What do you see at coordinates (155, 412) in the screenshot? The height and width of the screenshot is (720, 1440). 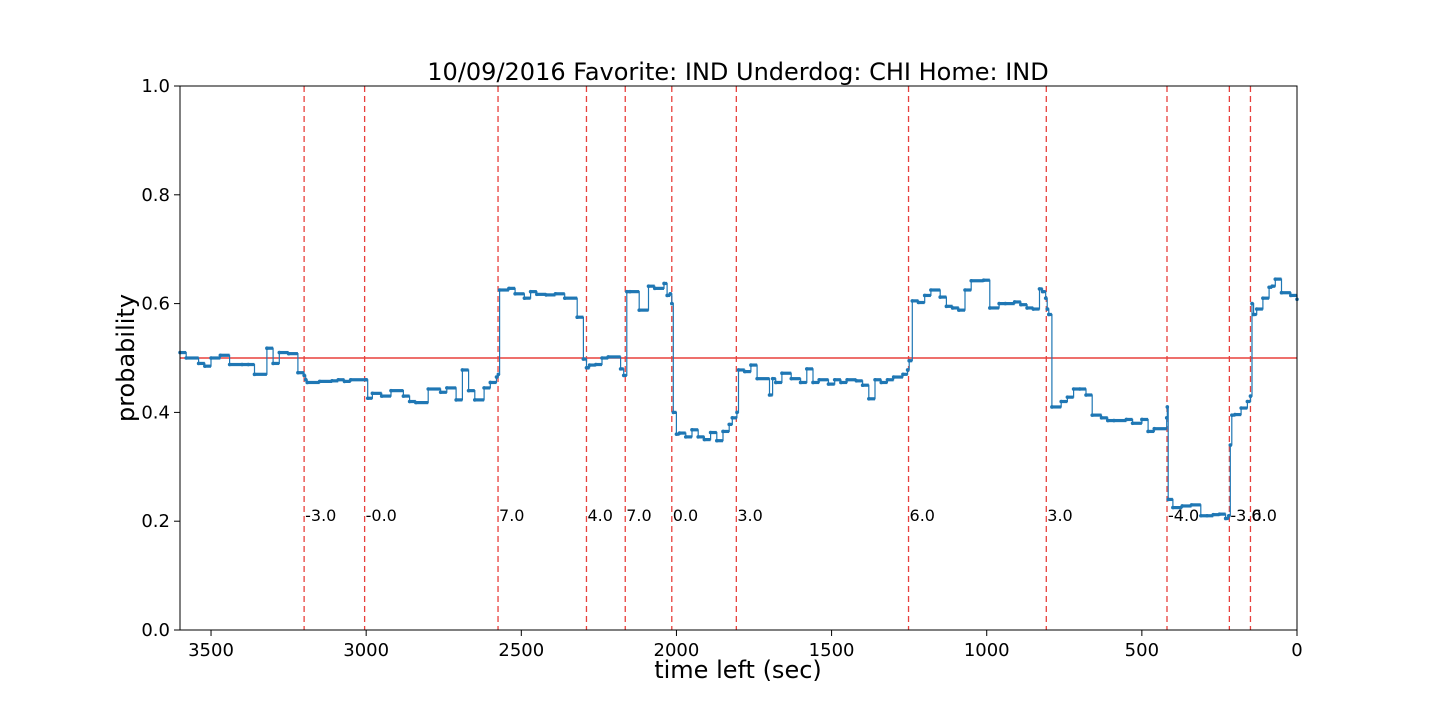 I see `y-tick-label: 0.4` at bounding box center [155, 412].